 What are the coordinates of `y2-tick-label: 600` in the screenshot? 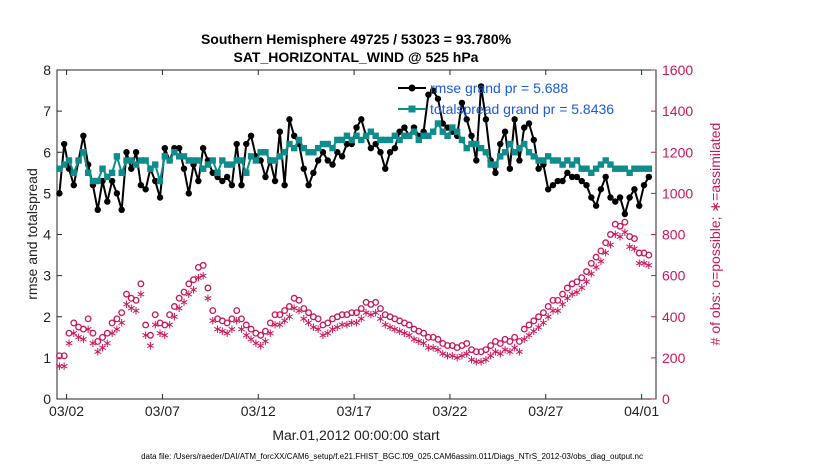 It's located at (674, 276).